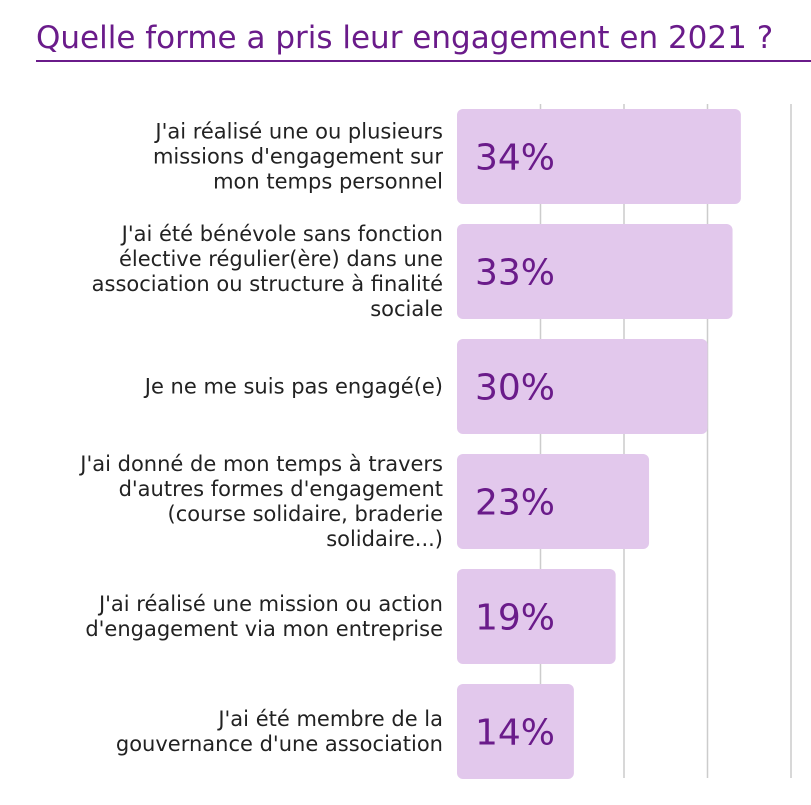  What do you see at coordinates (423, 61) in the screenshot?
I see `title-underline` at bounding box center [423, 61].